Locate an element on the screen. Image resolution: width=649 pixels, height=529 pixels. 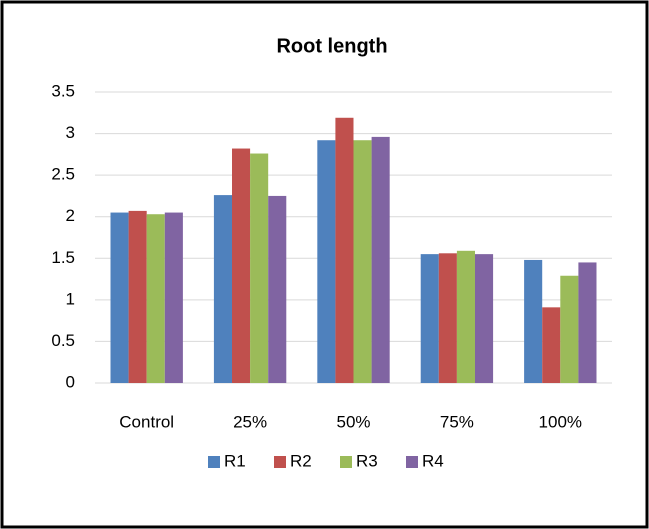
legend-label: R4 is located at coordinates (433, 460).